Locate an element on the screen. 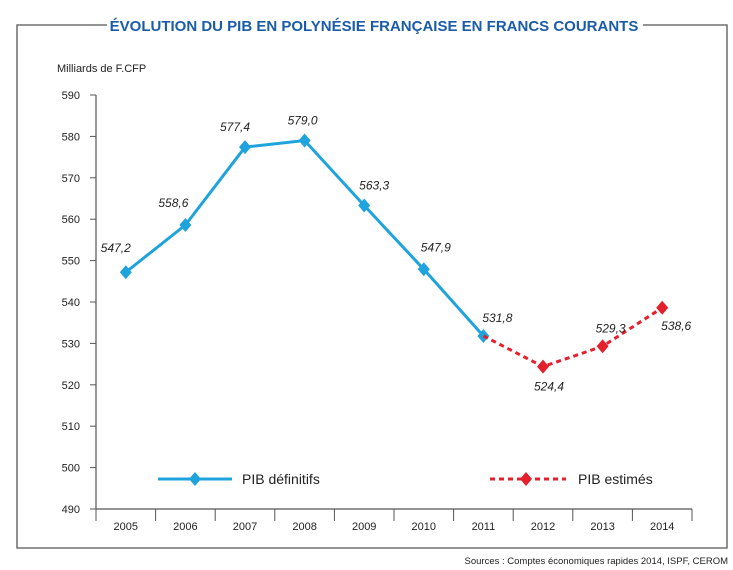  y-tick-label: 510 is located at coordinates (71, 427).